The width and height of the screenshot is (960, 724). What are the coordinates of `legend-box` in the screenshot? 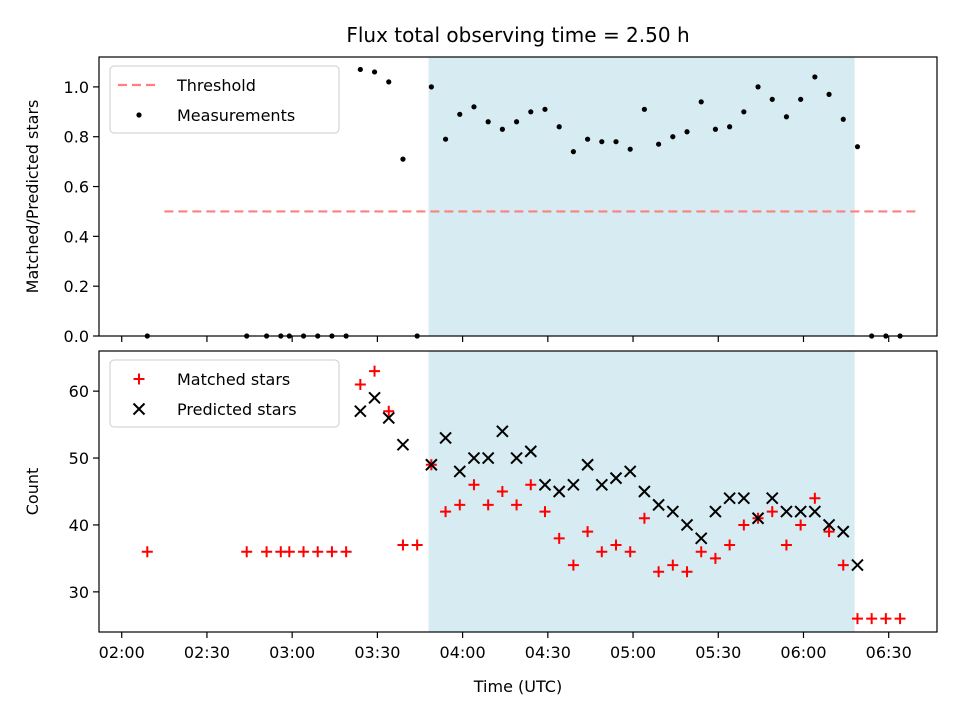 It's located at (224, 99).